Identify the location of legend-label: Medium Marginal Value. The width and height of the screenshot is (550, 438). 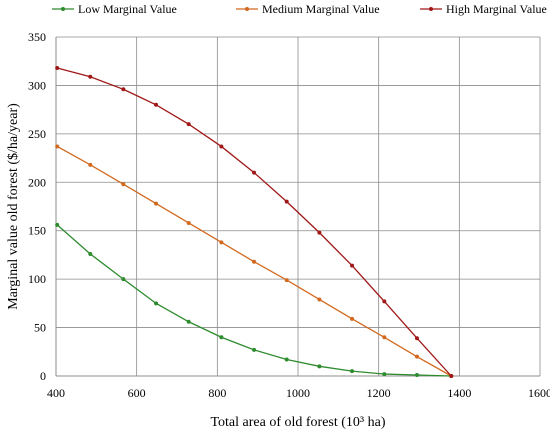
(321, 9).